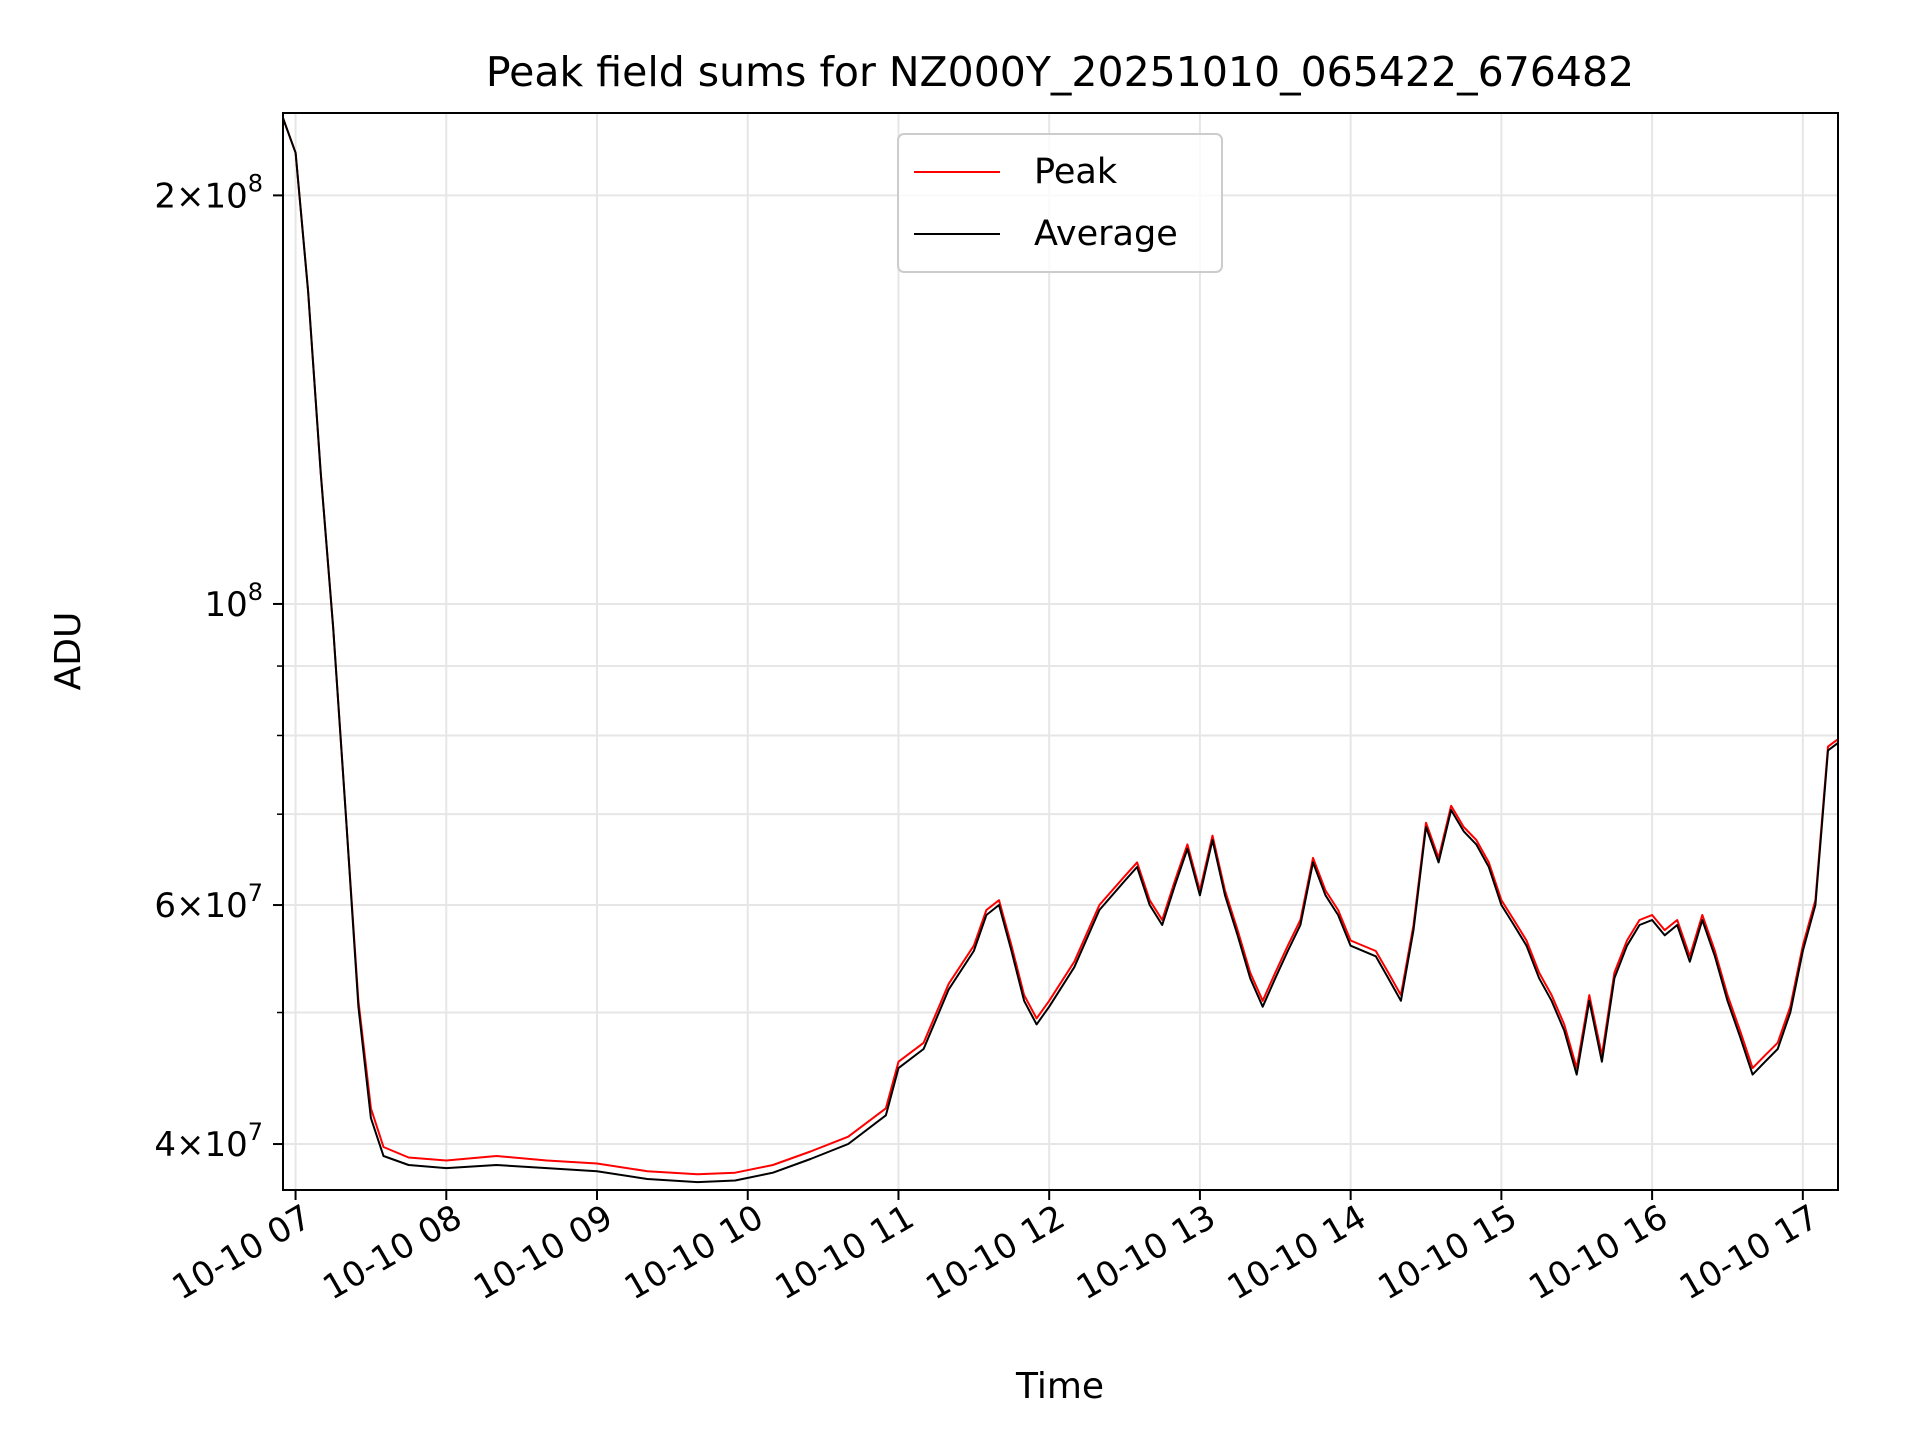 The image size is (1920, 1440). Describe the element at coordinates (233, 601) in the screenshot. I see `y-tick-label: 108` at that location.